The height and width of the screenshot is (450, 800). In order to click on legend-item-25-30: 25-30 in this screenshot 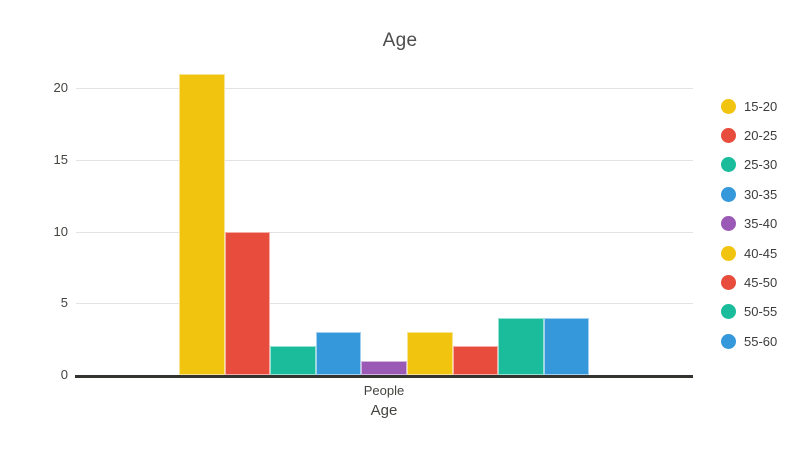, I will do `click(749, 165)`.